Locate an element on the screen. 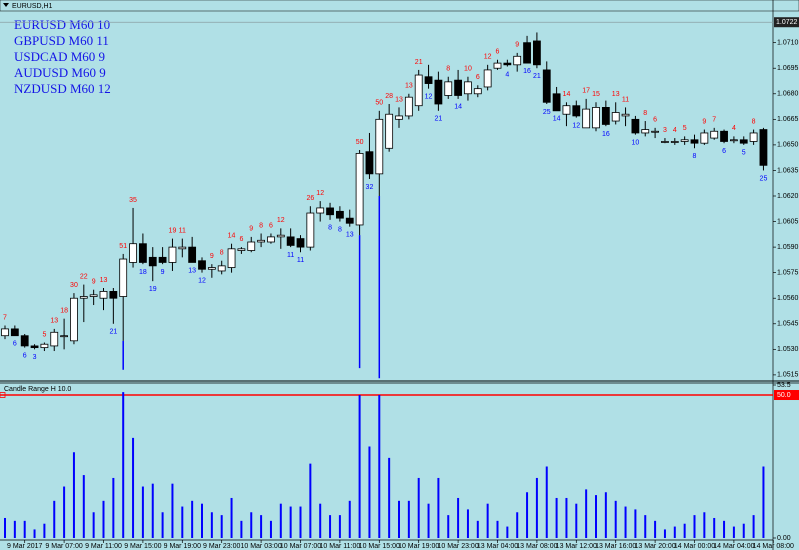  range-label: 25 is located at coordinates (764, 178).